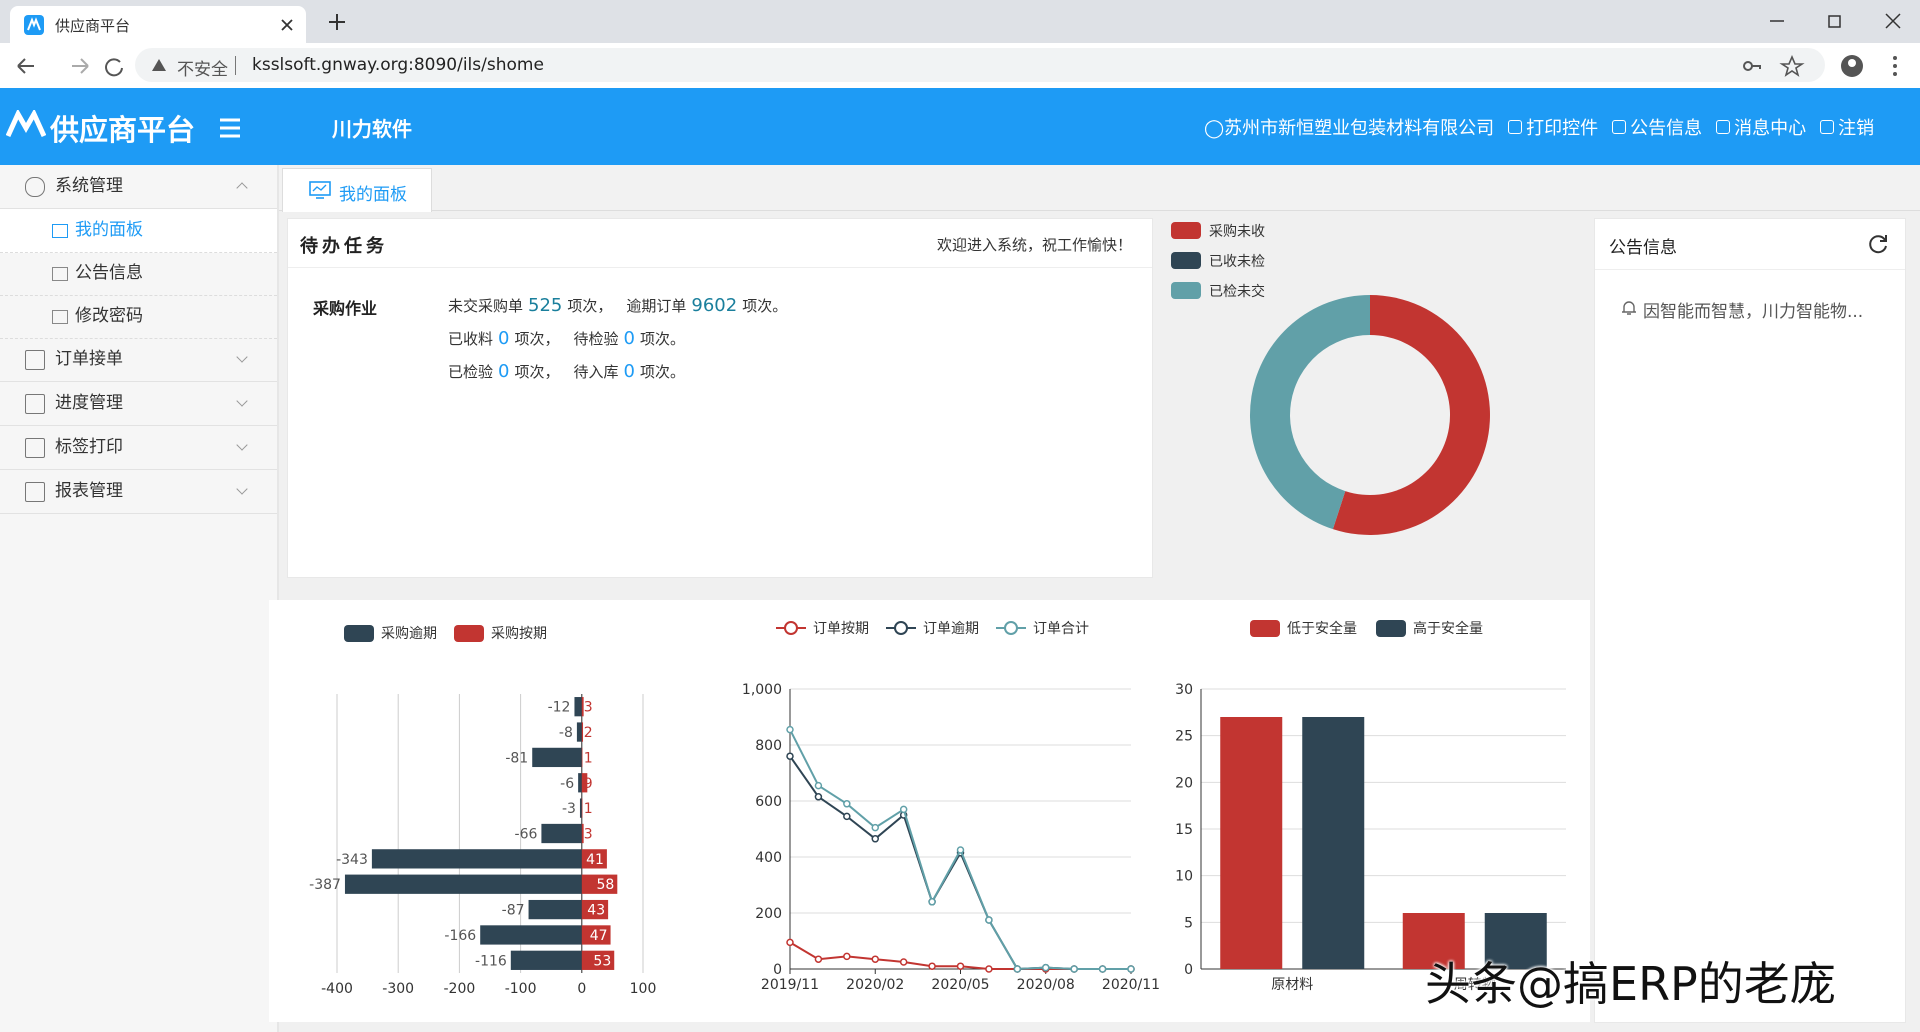 The width and height of the screenshot is (1920, 1032). What do you see at coordinates (138, 231) in the screenshot?
I see `menu-item: 我的面板` at bounding box center [138, 231].